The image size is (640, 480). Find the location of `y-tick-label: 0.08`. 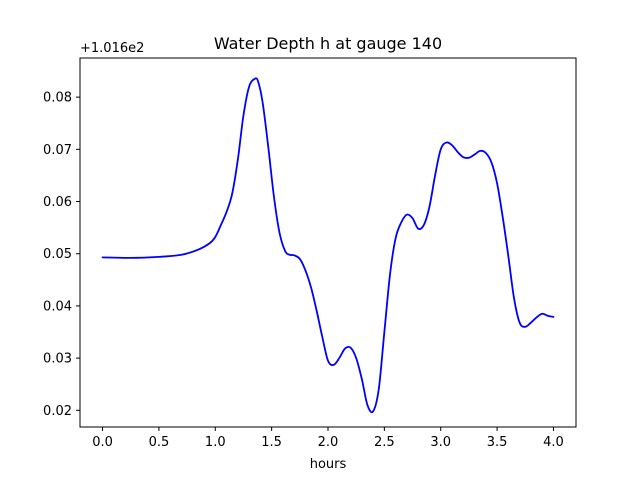

y-tick-label: 0.08 is located at coordinates (57, 98).